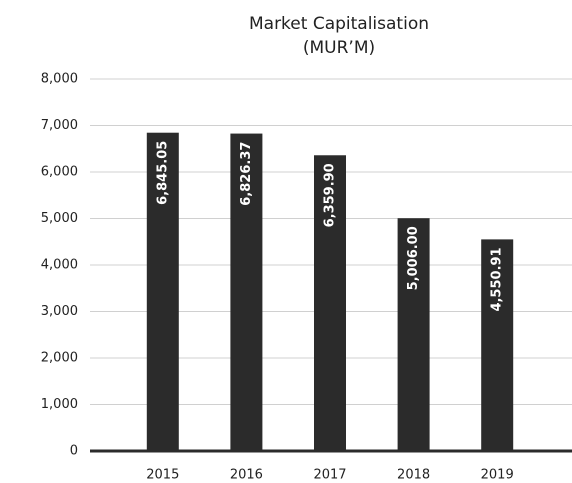  What do you see at coordinates (497, 475) in the screenshot?
I see `x-tick-label: 2019` at bounding box center [497, 475].